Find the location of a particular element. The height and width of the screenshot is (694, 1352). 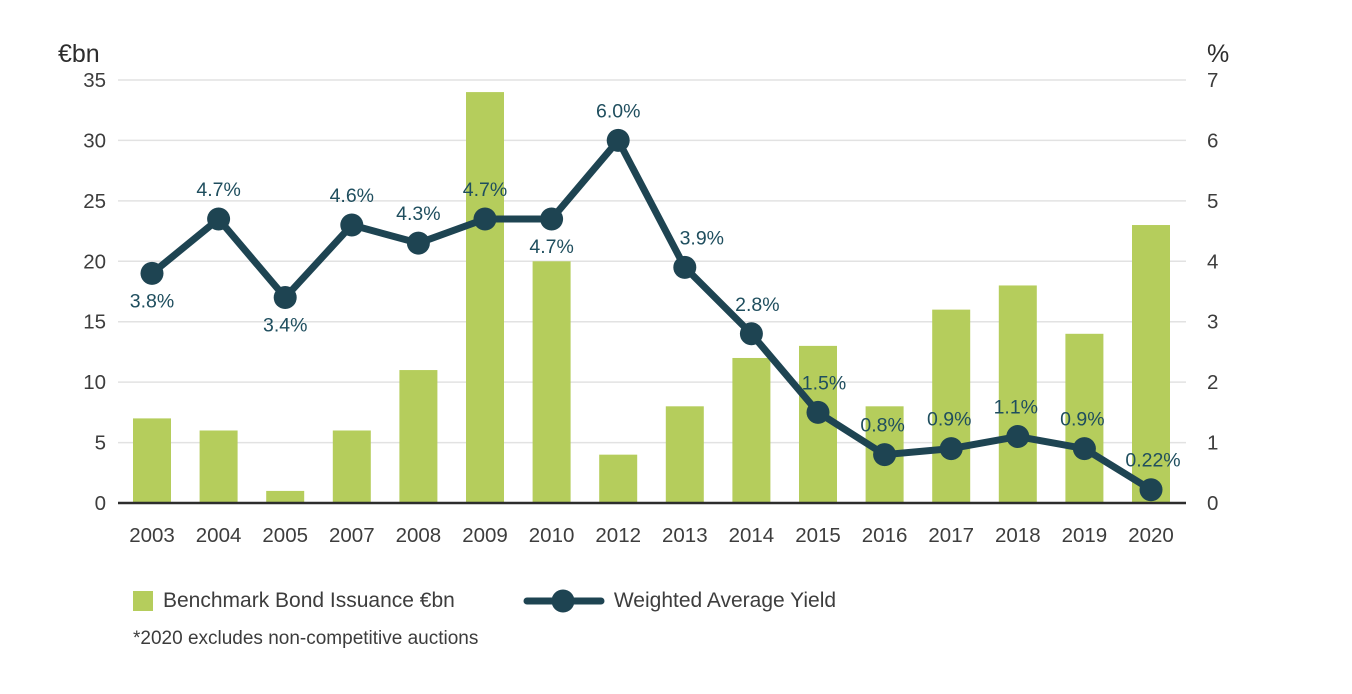

yield-marker-2014 is located at coordinates (751, 334).